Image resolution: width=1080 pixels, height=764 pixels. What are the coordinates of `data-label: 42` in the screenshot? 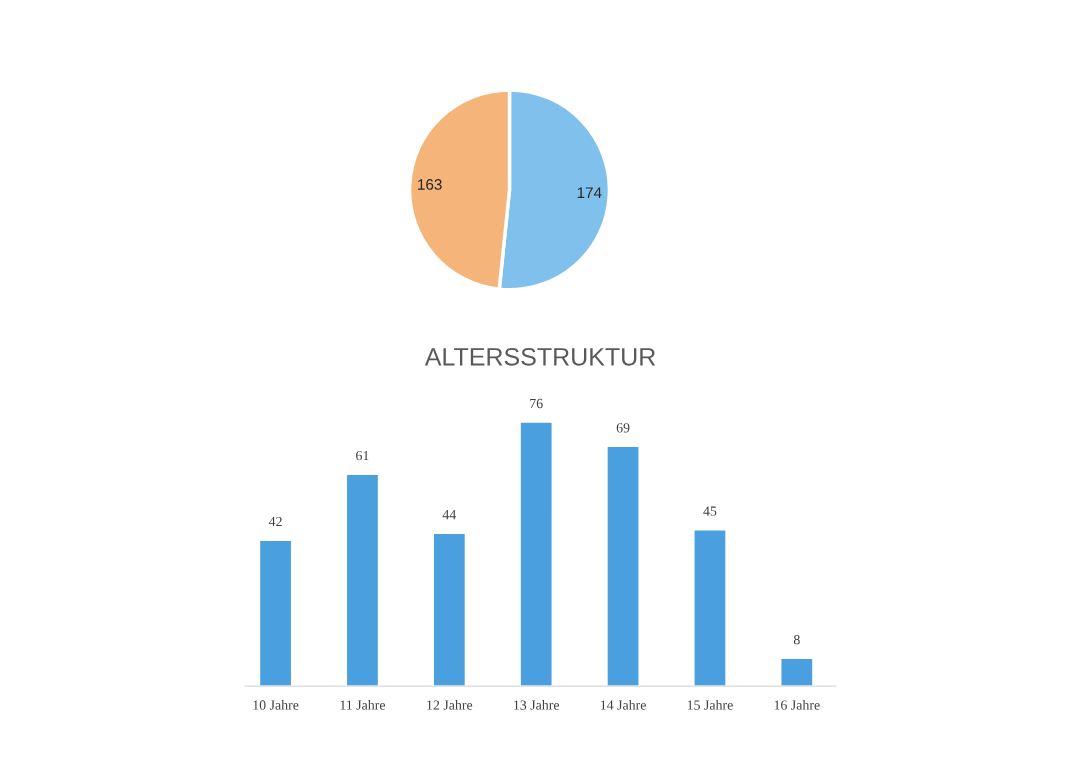 It's located at (275, 521).